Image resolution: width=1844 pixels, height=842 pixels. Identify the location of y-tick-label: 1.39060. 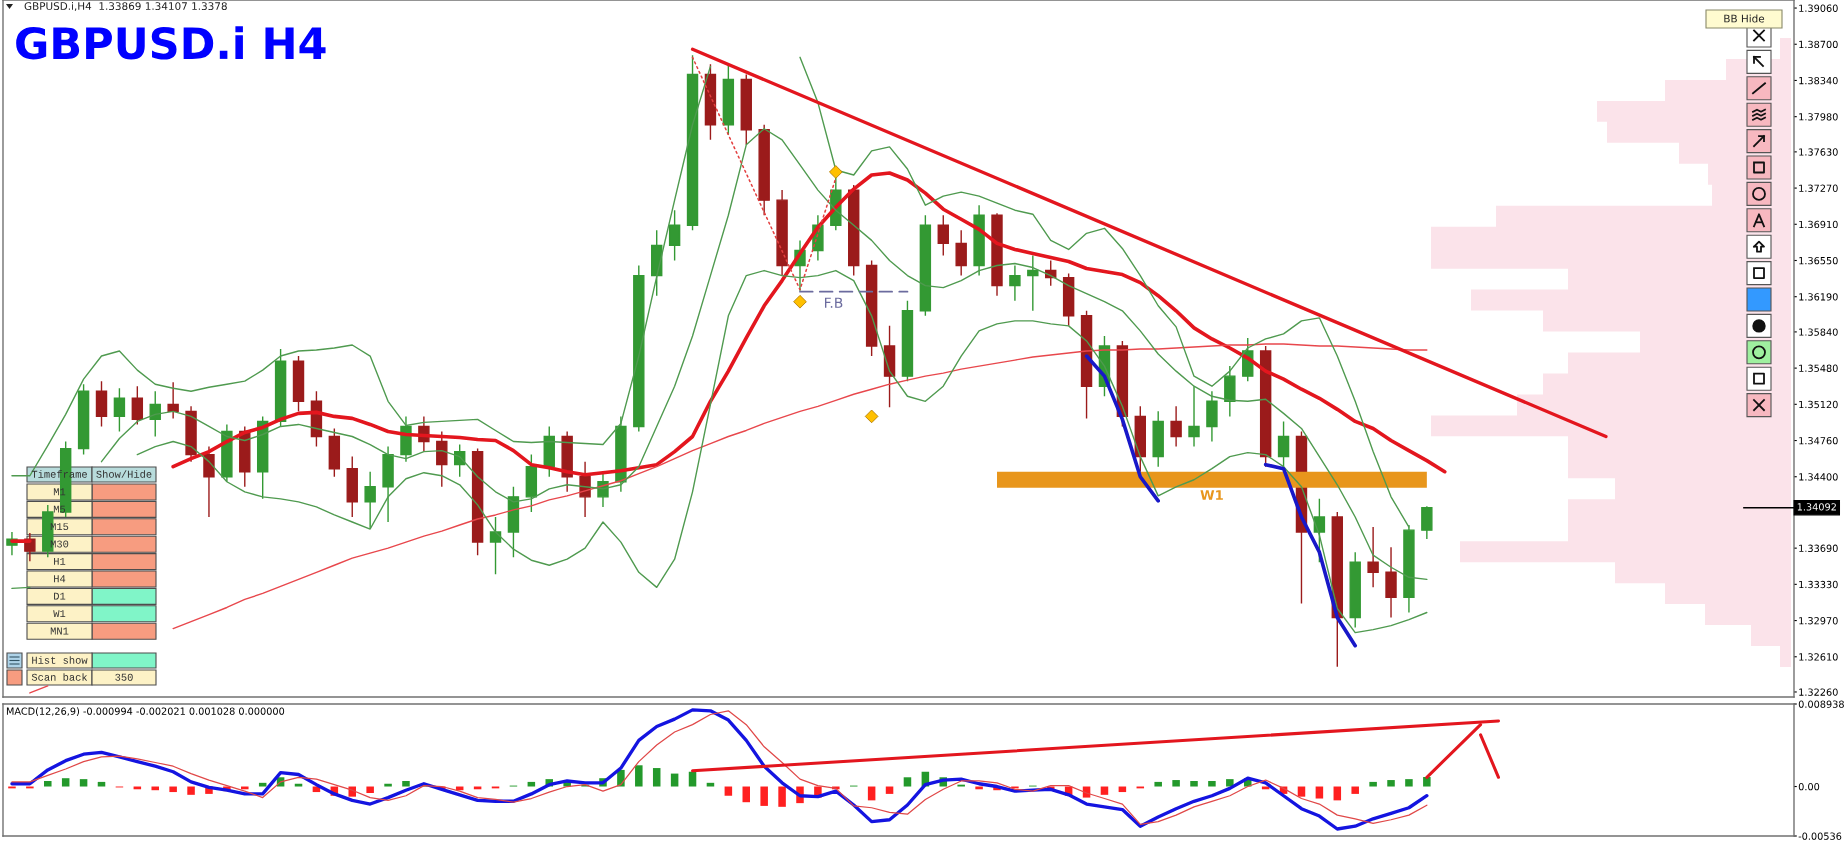
(1818, 8).